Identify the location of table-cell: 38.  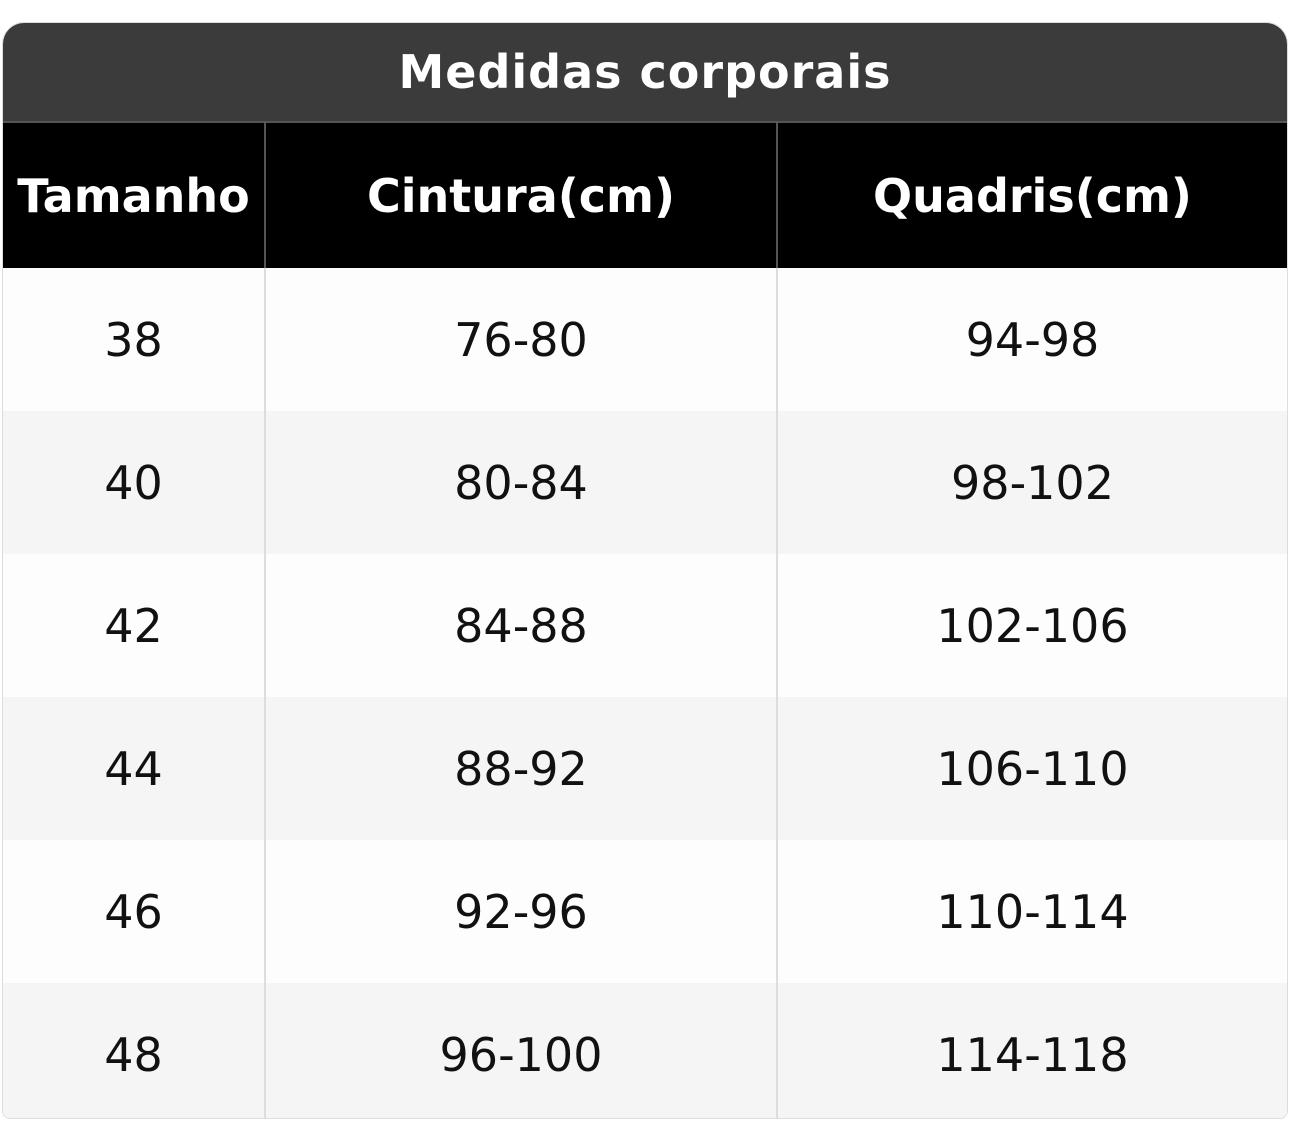
(134, 339).